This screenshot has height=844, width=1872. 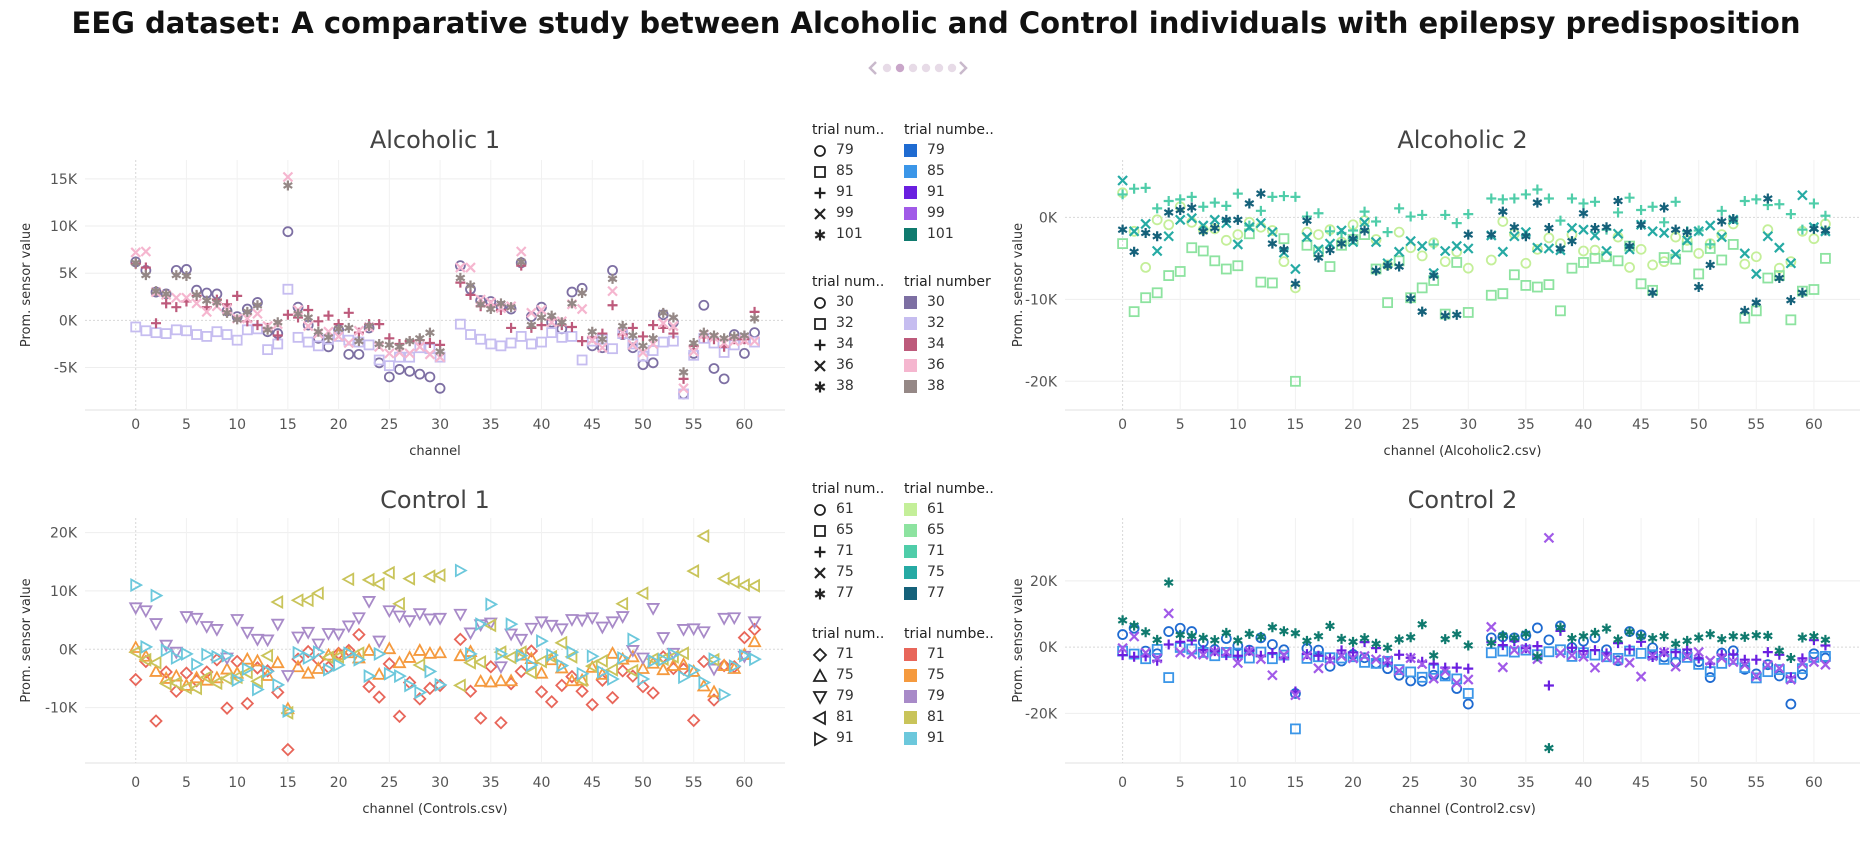 What do you see at coordinates (949, 213) in the screenshot?
I see `legend-color-item: 99` at bounding box center [949, 213].